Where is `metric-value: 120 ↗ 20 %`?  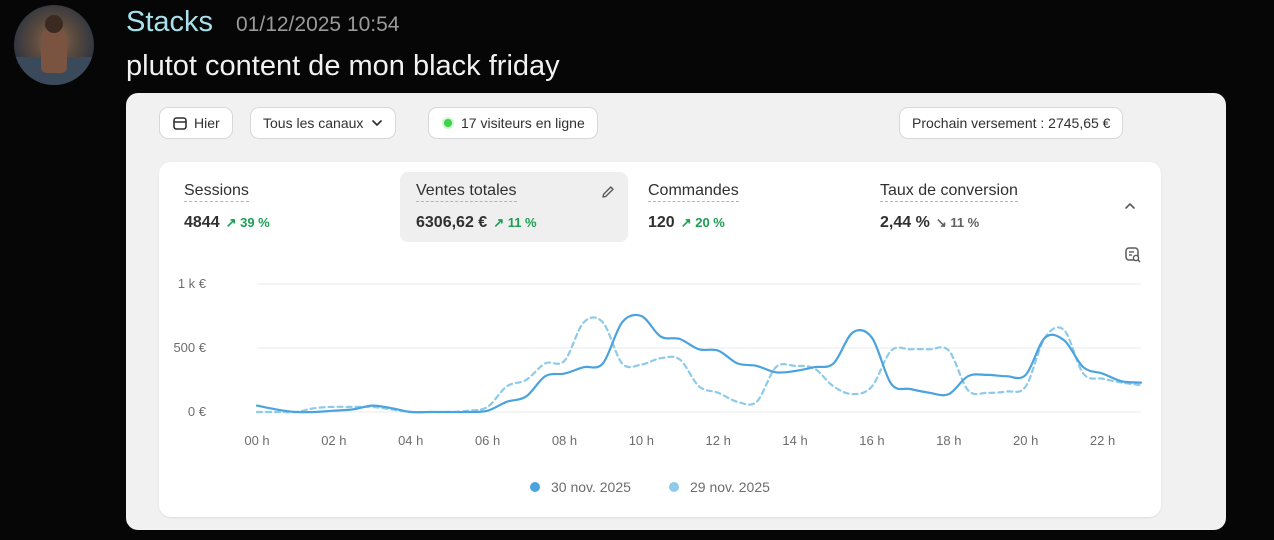 metric-value: 120 ↗ 20 % is located at coordinates (686, 222).